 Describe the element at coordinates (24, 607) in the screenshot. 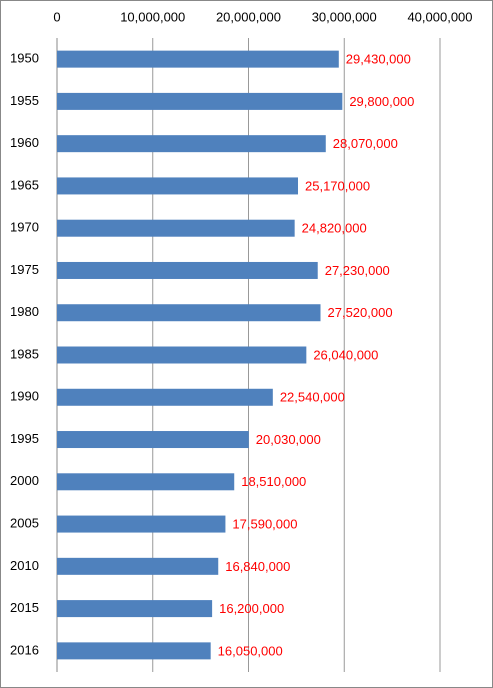

I see `y-tick-label: 2015` at that location.